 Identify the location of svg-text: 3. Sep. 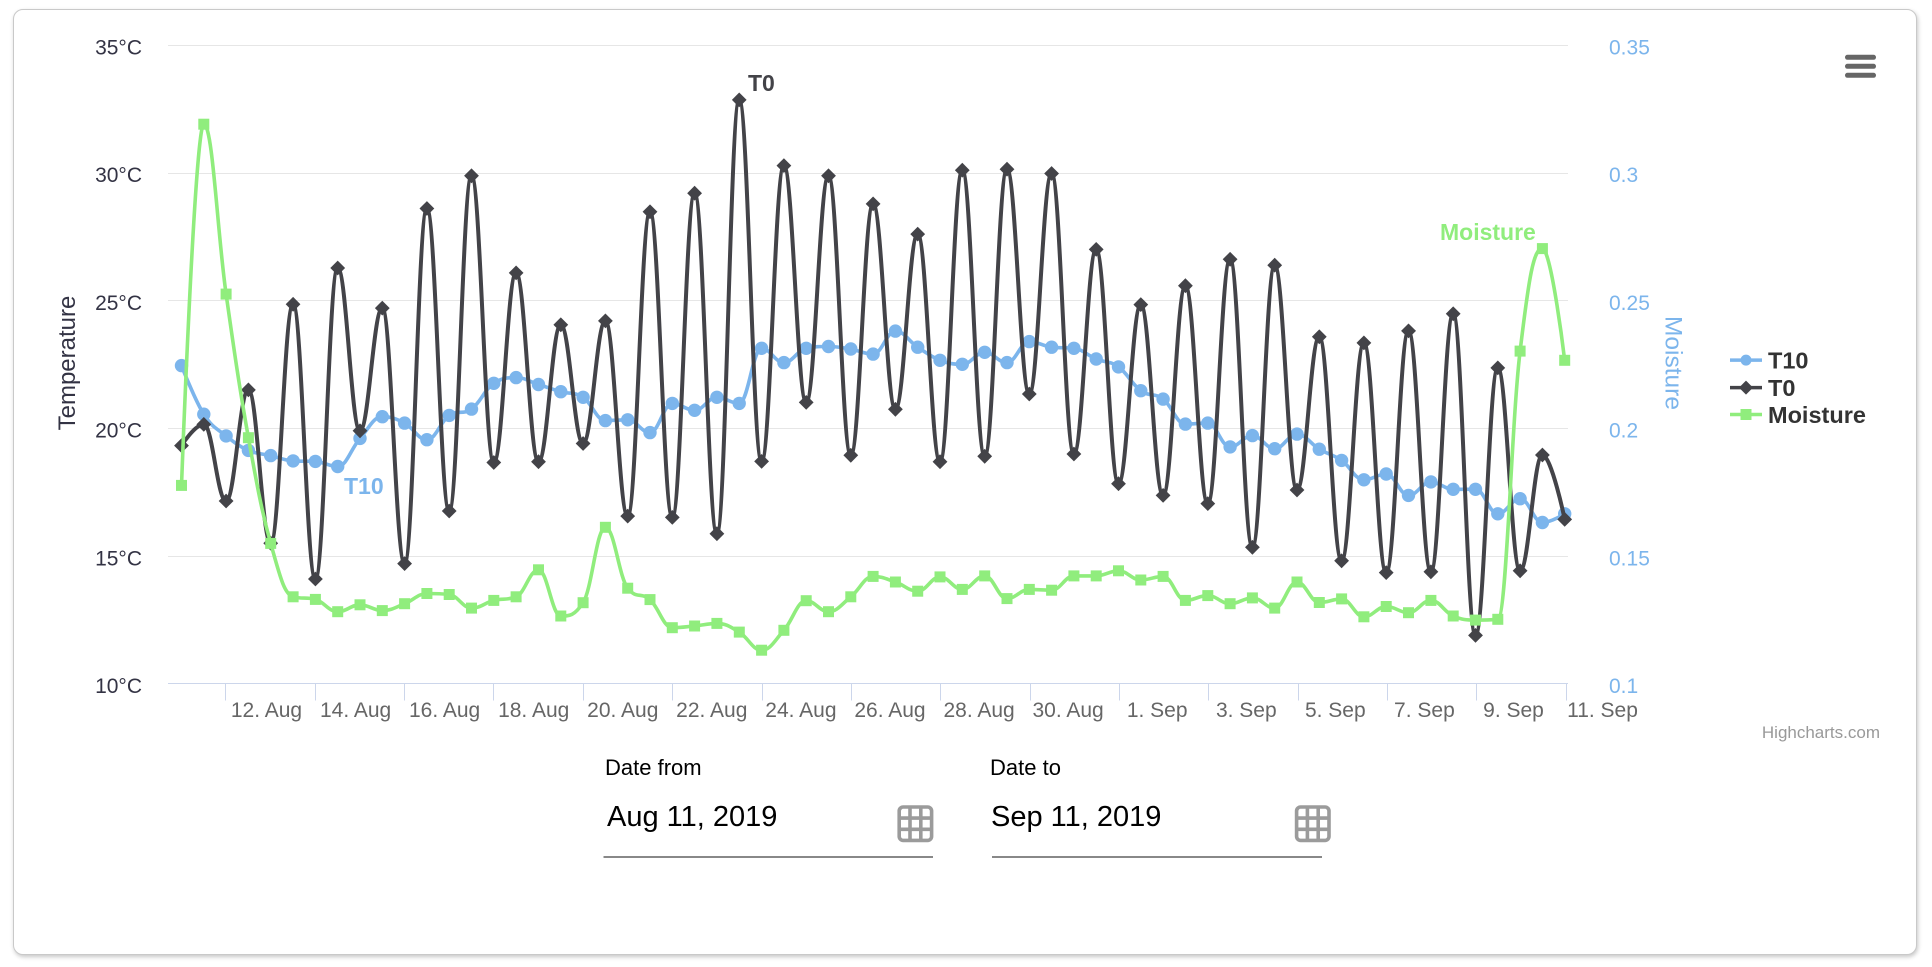
(1246, 710).